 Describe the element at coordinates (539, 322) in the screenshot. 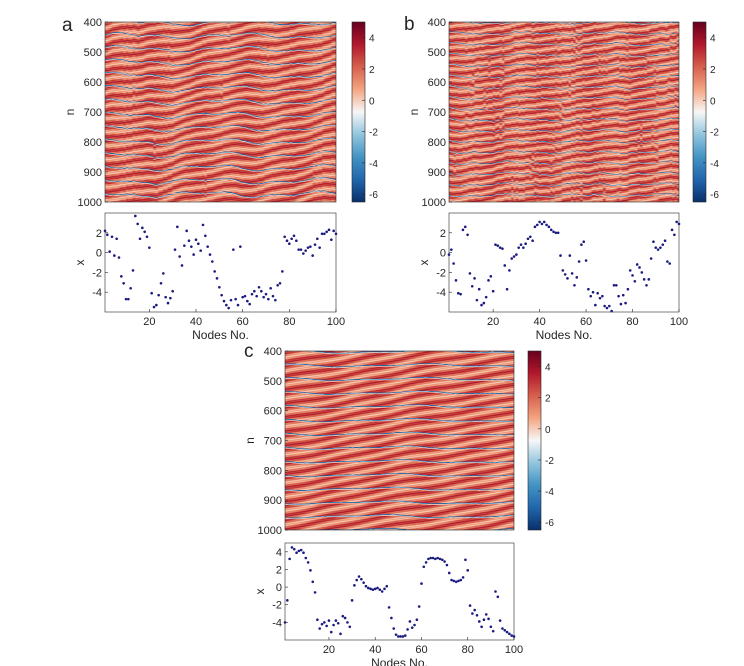

I see `scatter-xtick-label-b-40: 40` at that location.